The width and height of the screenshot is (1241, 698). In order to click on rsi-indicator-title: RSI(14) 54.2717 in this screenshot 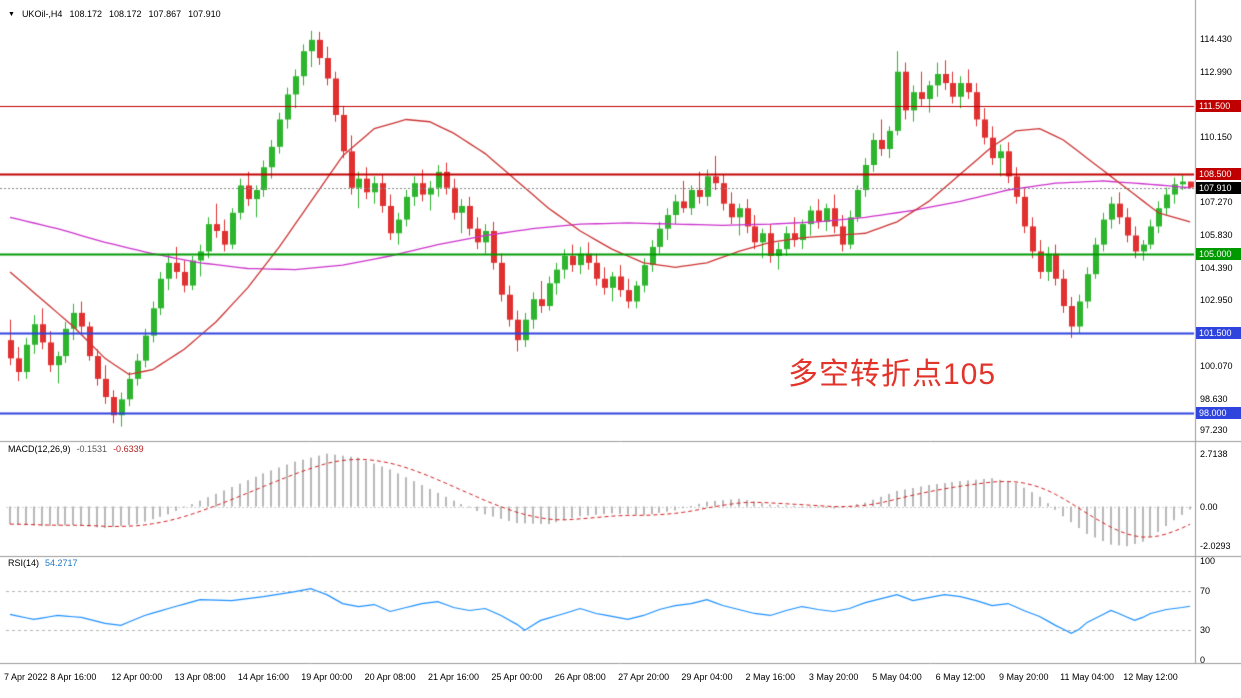, I will do `click(43, 563)`.